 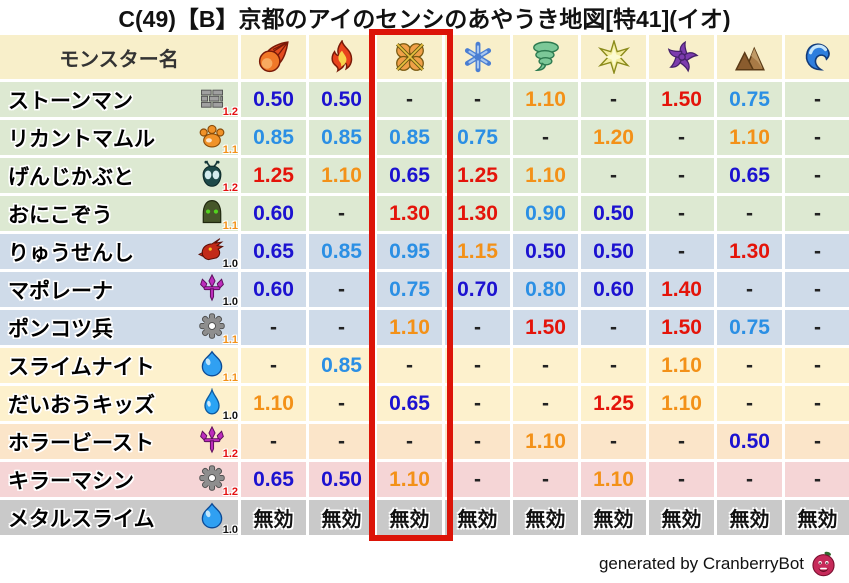 What do you see at coordinates (701, 563) in the screenshot?
I see `credit-text: generated by CranberryBot` at bounding box center [701, 563].